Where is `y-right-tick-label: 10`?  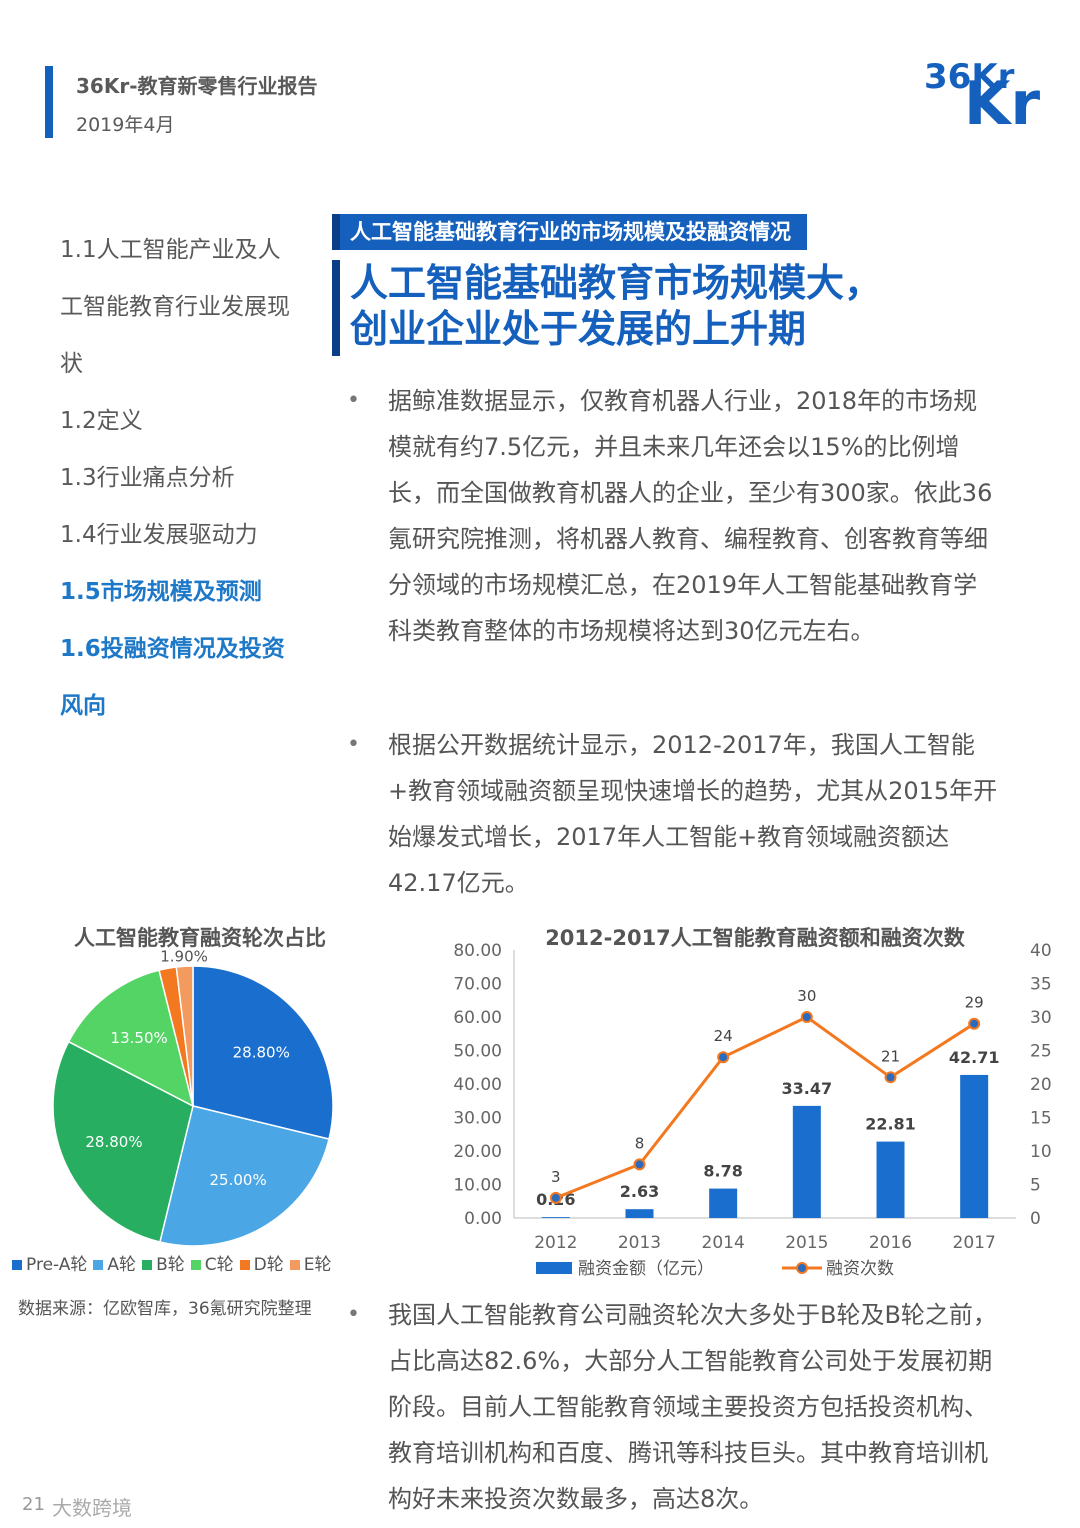
y-right-tick-label: 10 is located at coordinates (1041, 1152).